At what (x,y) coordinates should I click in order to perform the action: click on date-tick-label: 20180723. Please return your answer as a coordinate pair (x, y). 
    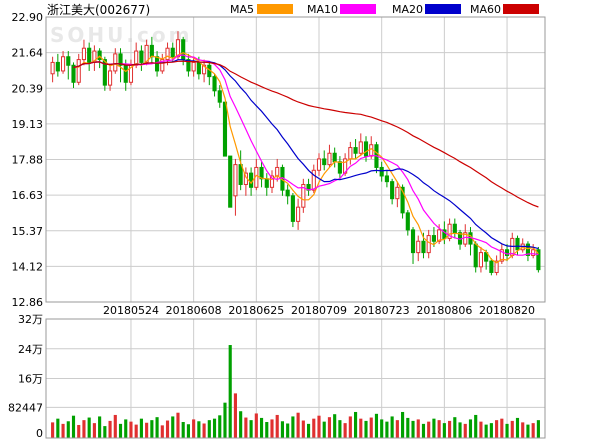
    Looking at the image, I should click on (382, 310).